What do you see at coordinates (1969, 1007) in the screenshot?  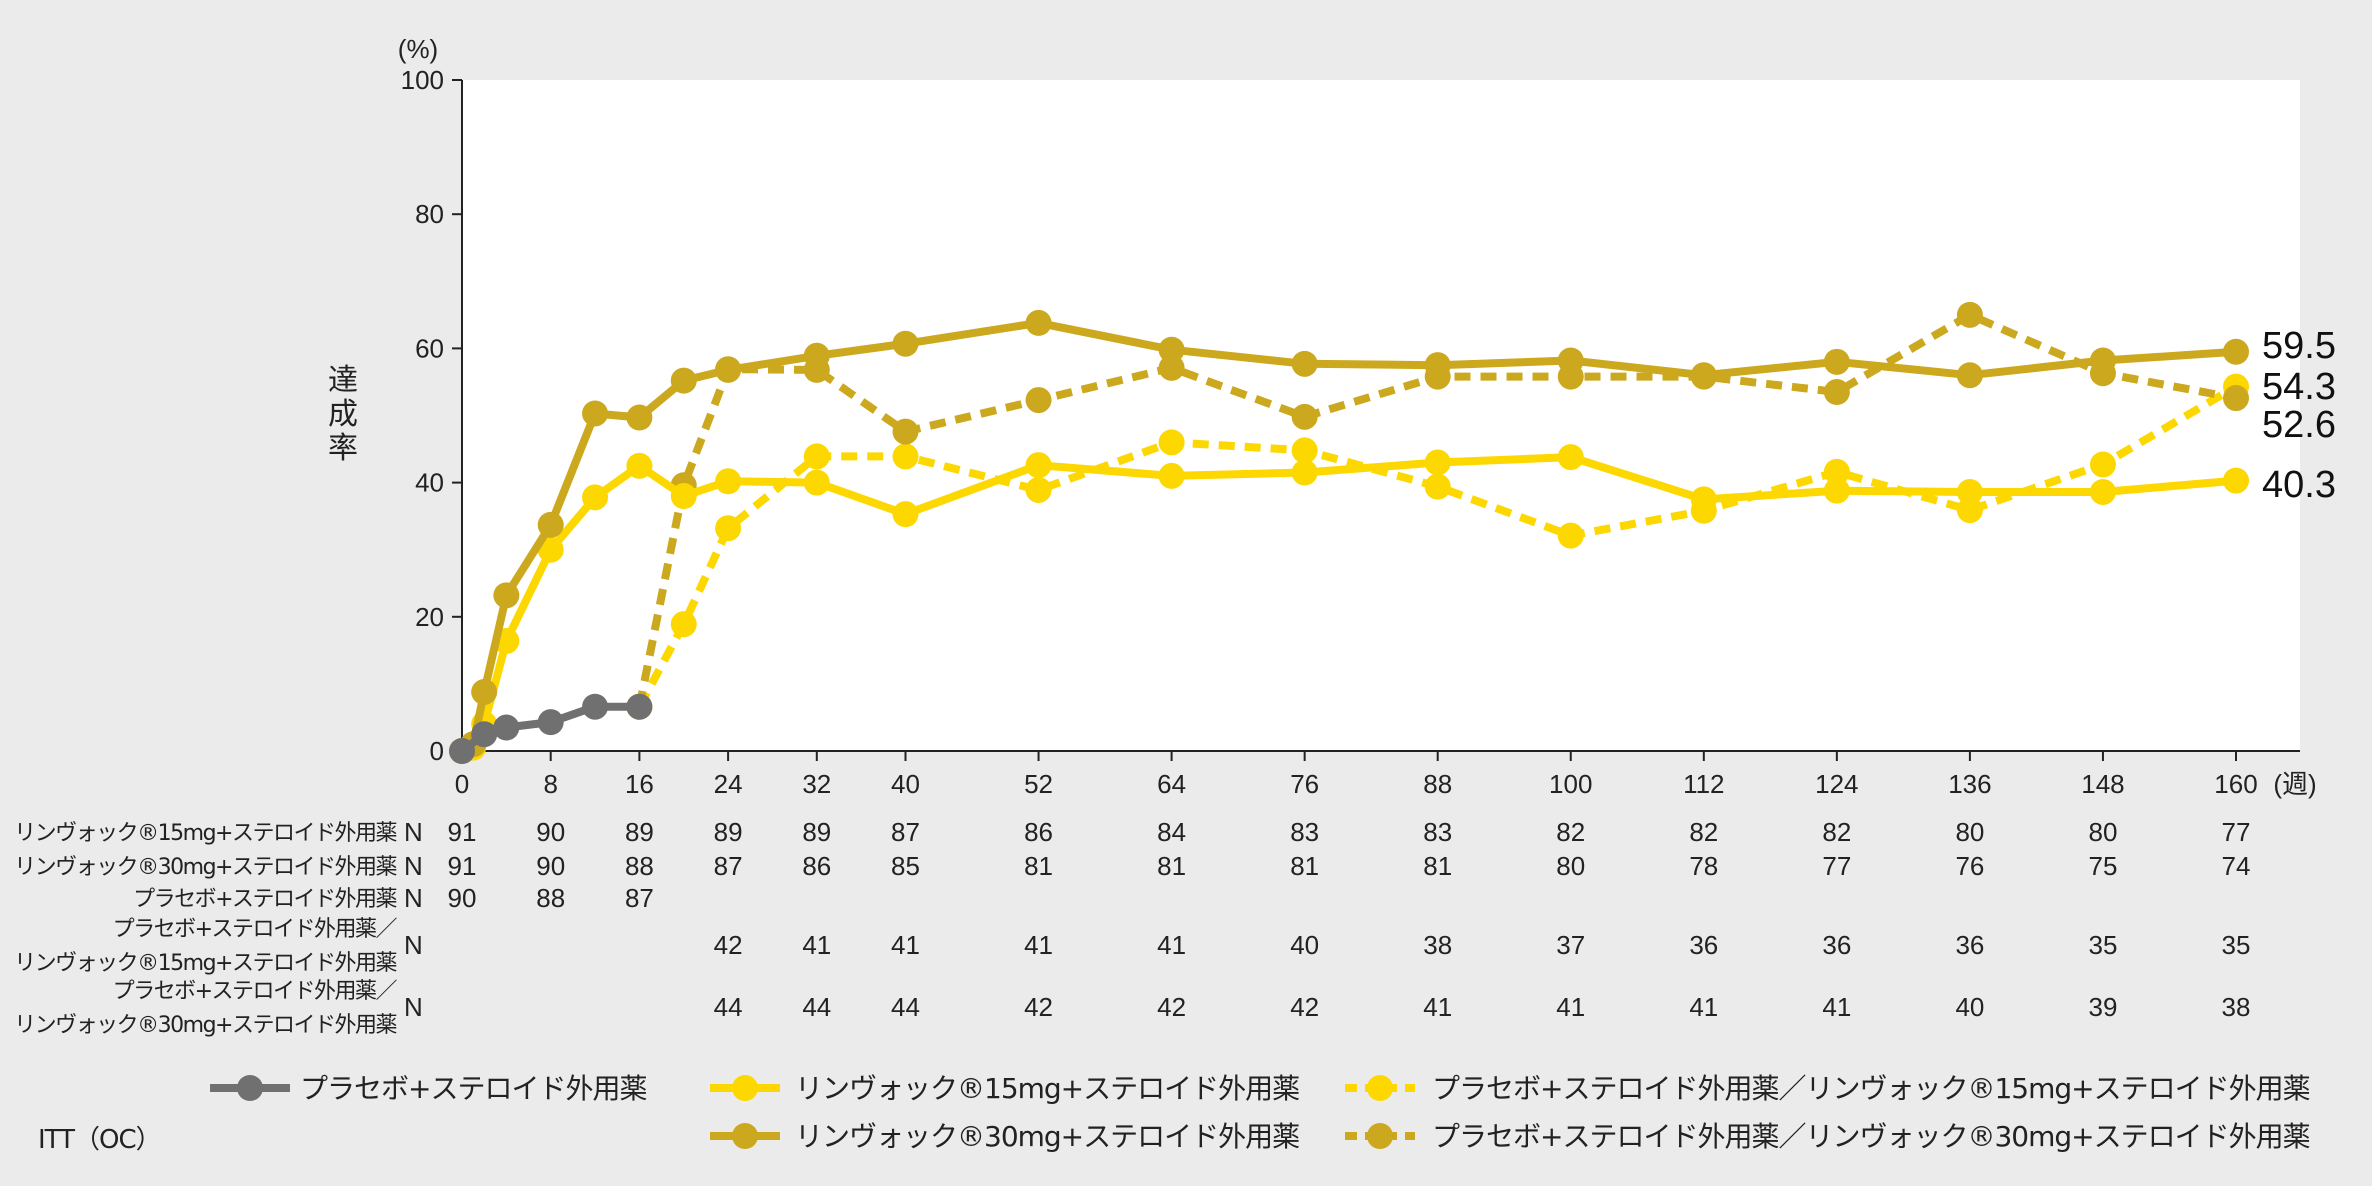 I see `n-value: 40` at bounding box center [1969, 1007].